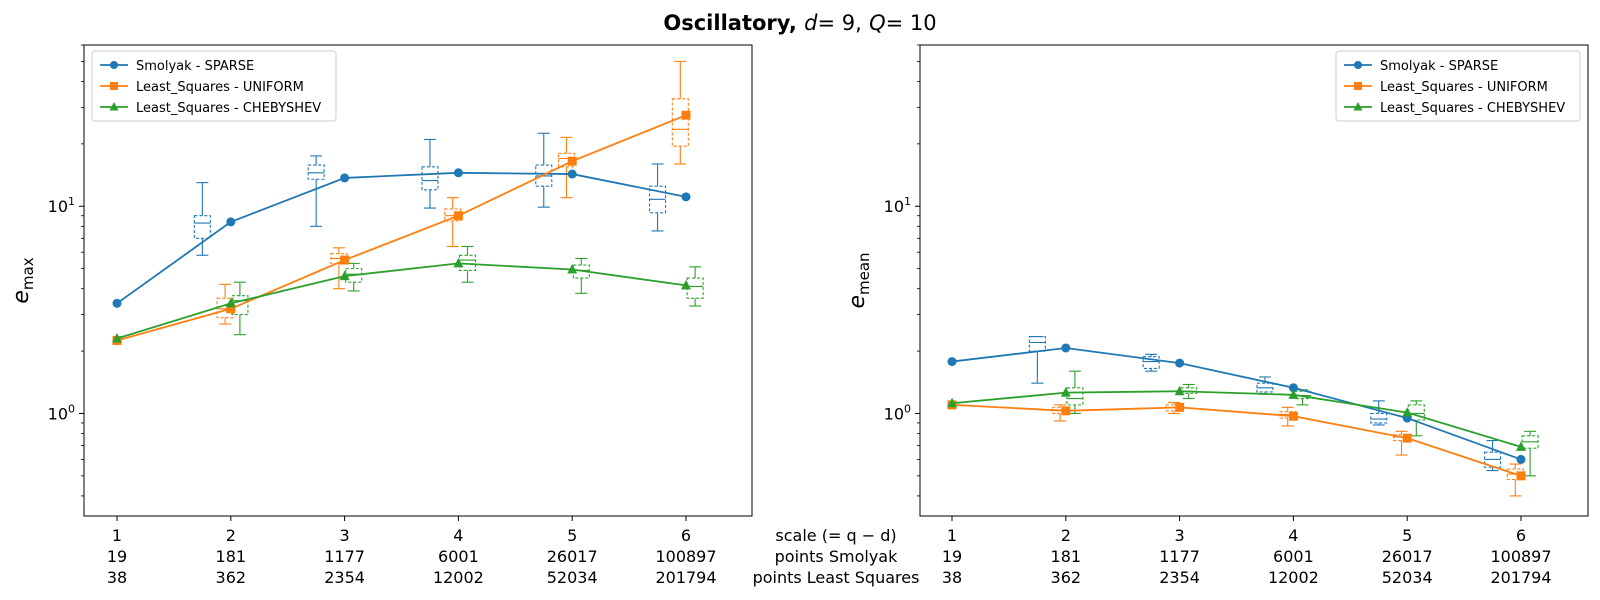  Describe the element at coordinates (1066, 556) in the screenshot. I see `x-tick-label-smolyak: 181` at that location.